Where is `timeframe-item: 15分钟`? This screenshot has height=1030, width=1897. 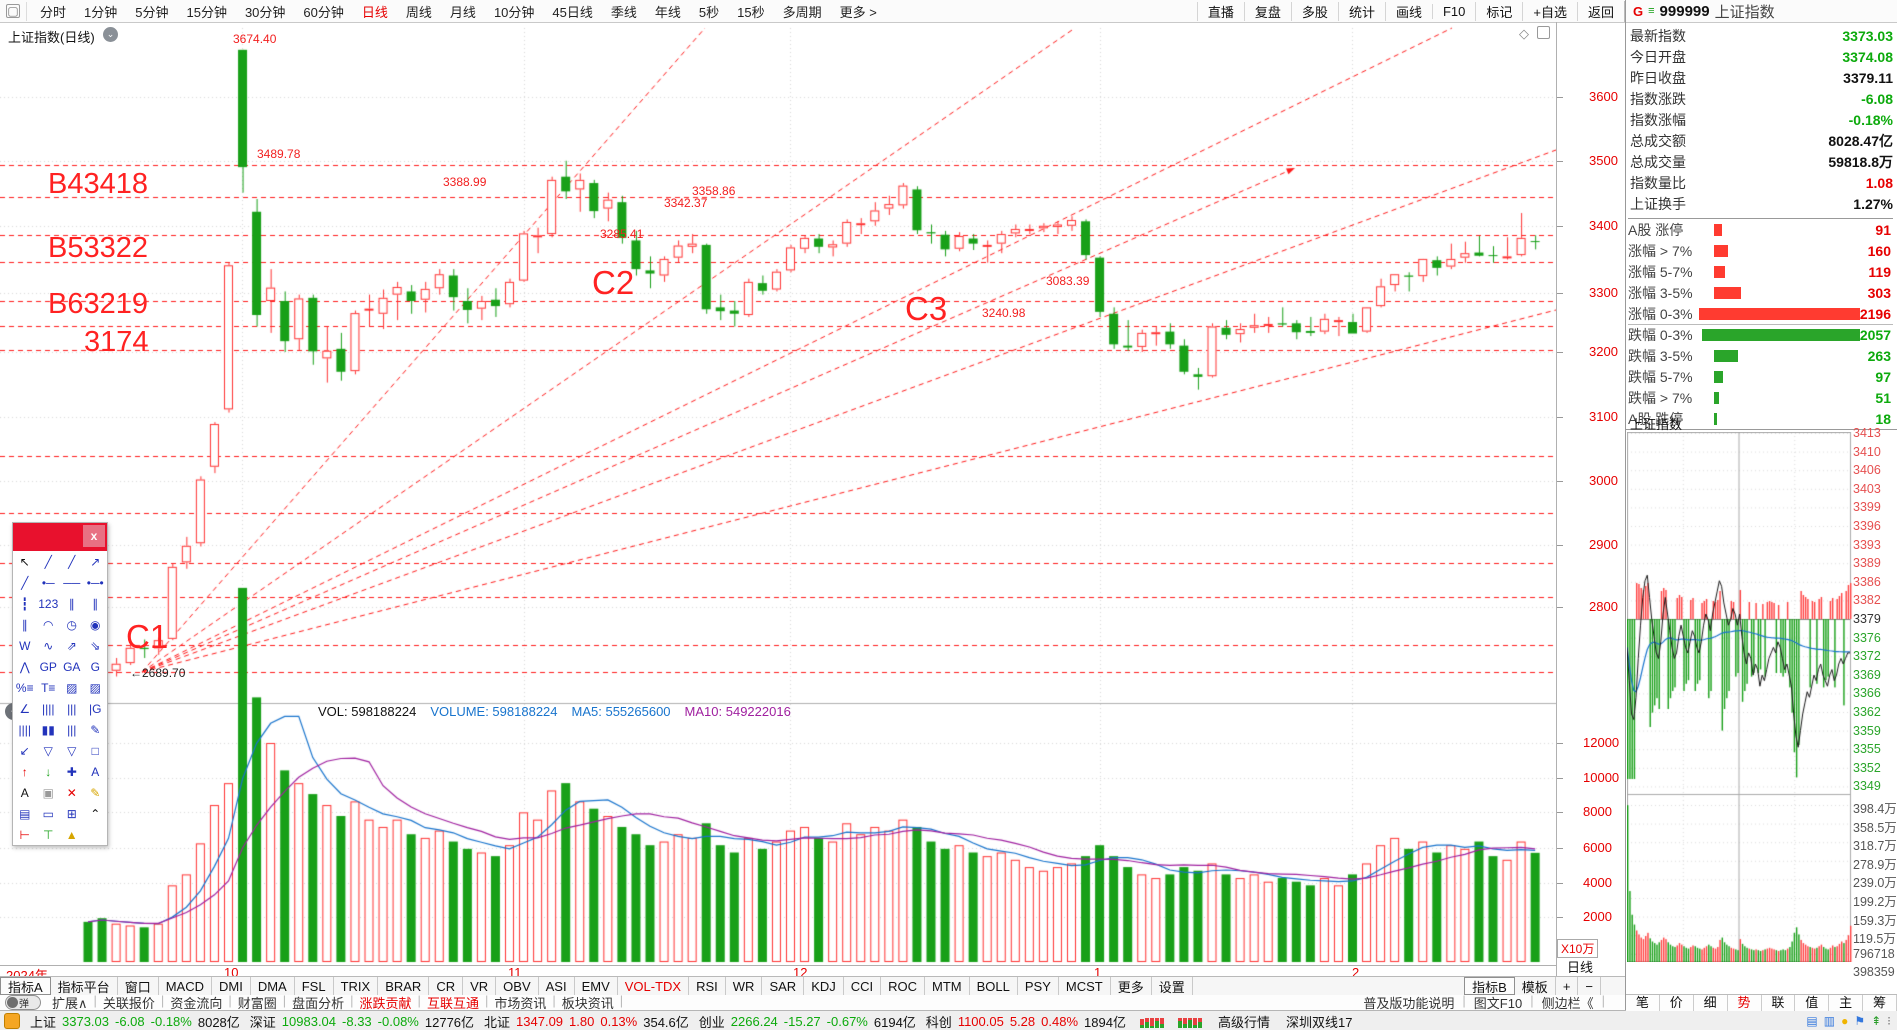
timeframe-item: 15分钟 is located at coordinates (206, 12).